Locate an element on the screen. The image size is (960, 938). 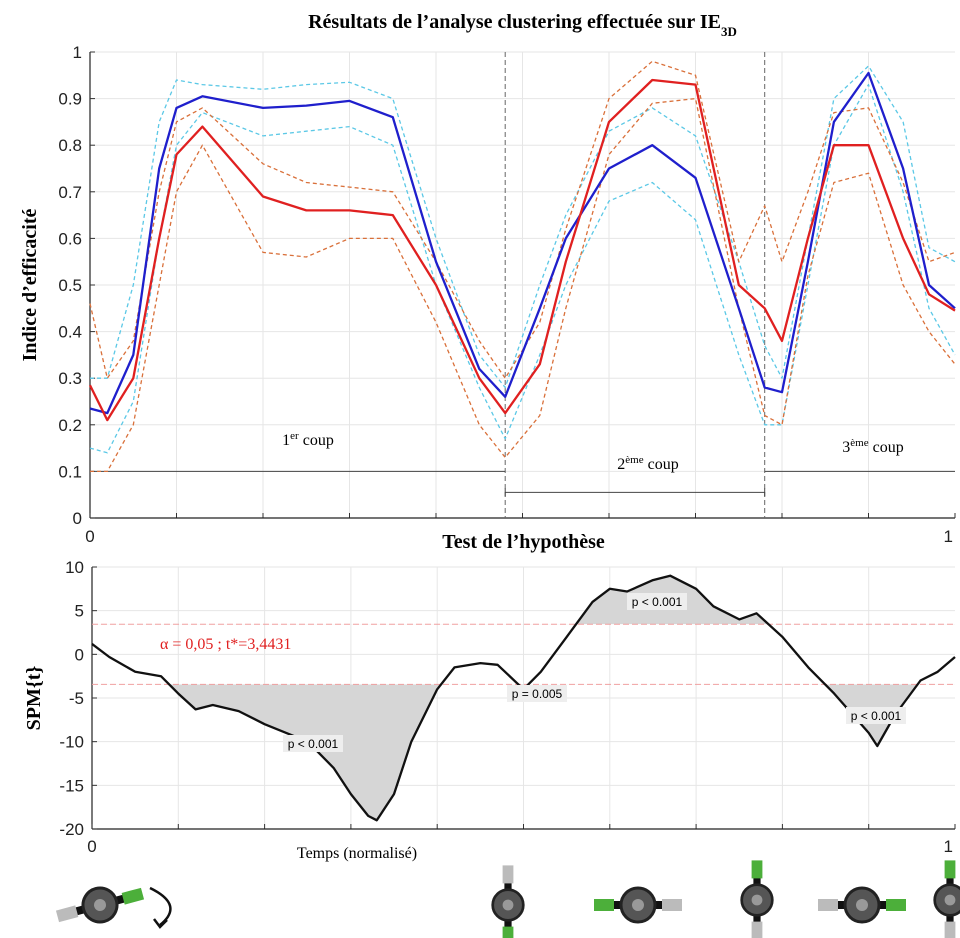
y-tick-label: 0.9 is located at coordinates (70, 99).